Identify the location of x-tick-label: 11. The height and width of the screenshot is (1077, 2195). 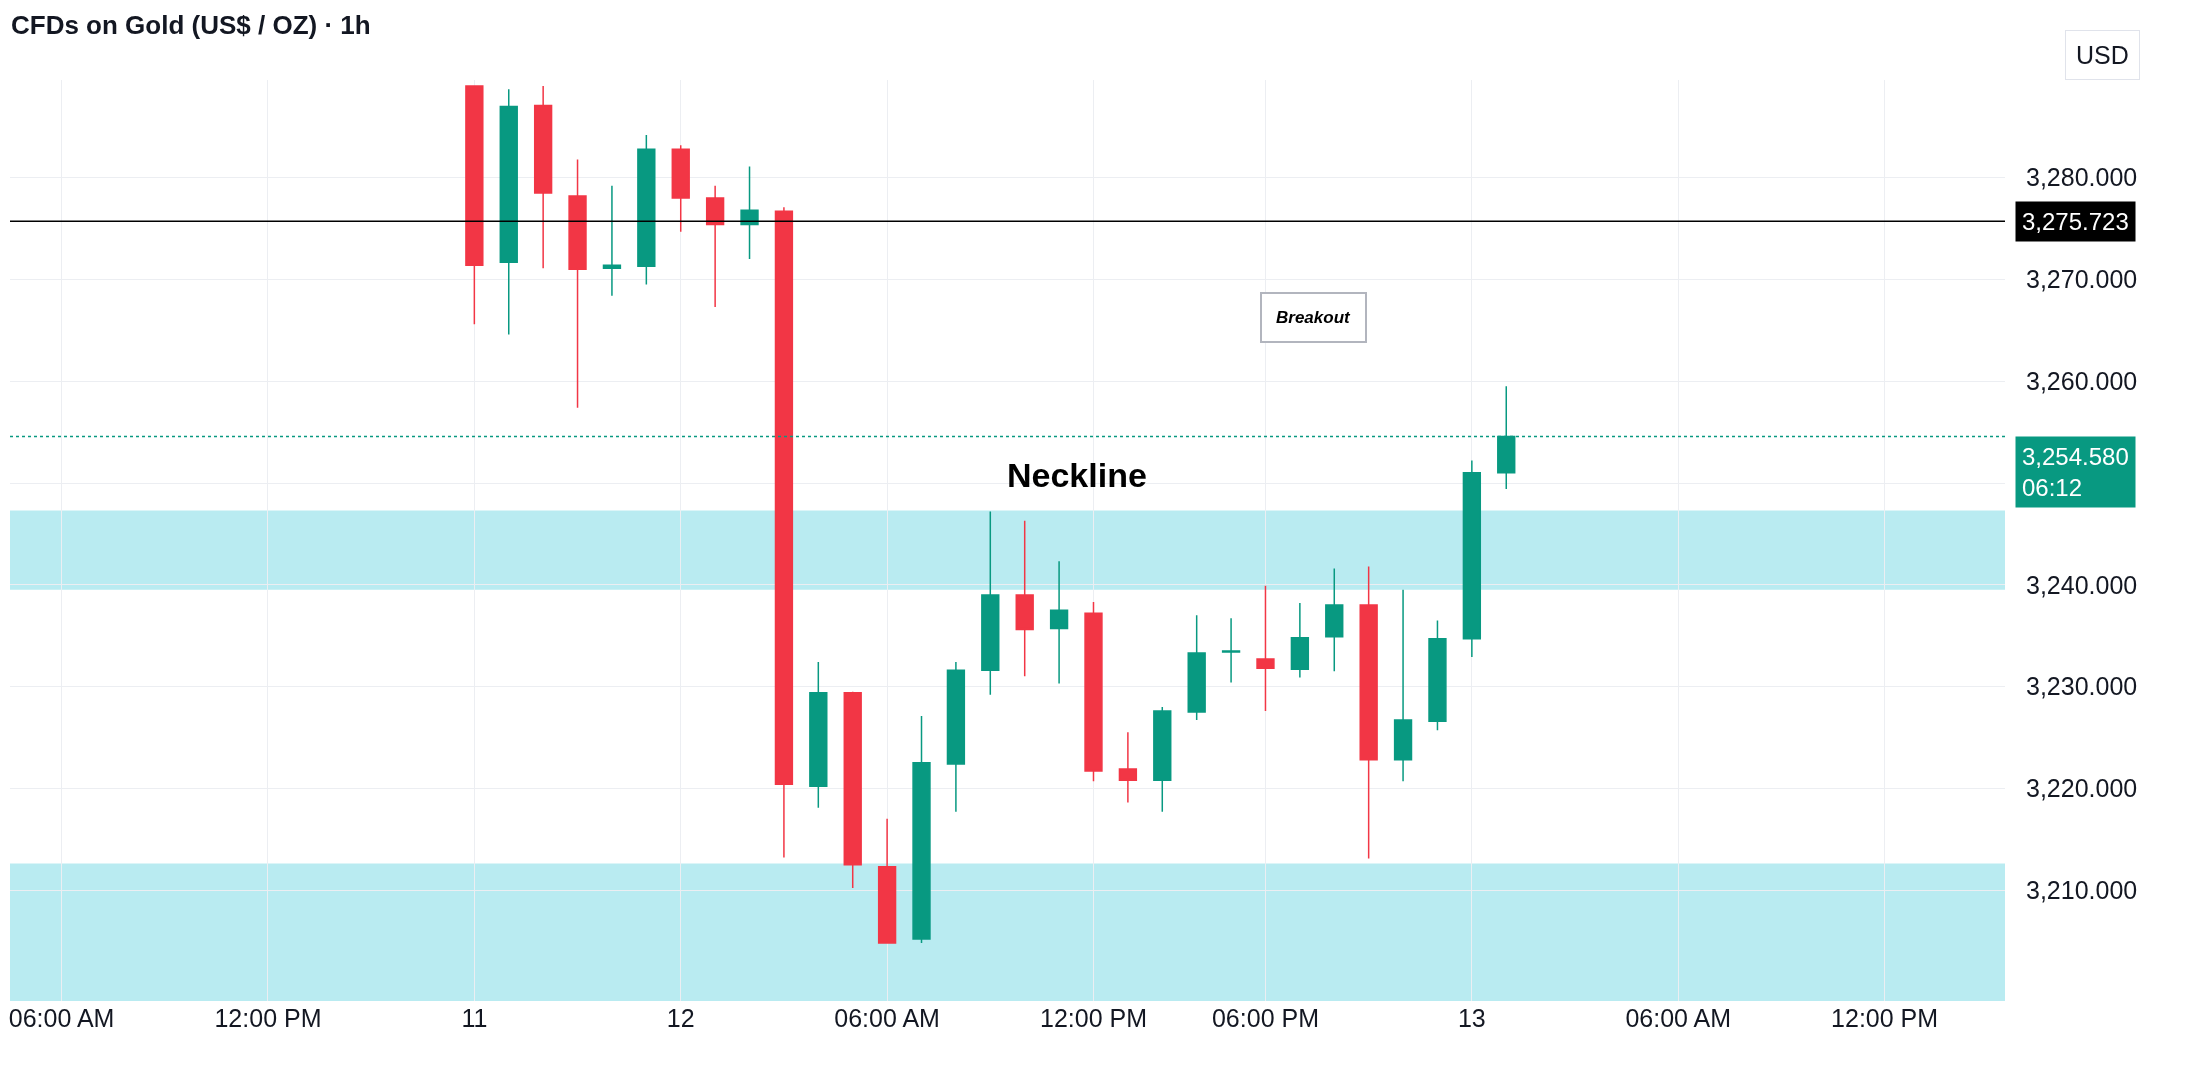
(474, 1018).